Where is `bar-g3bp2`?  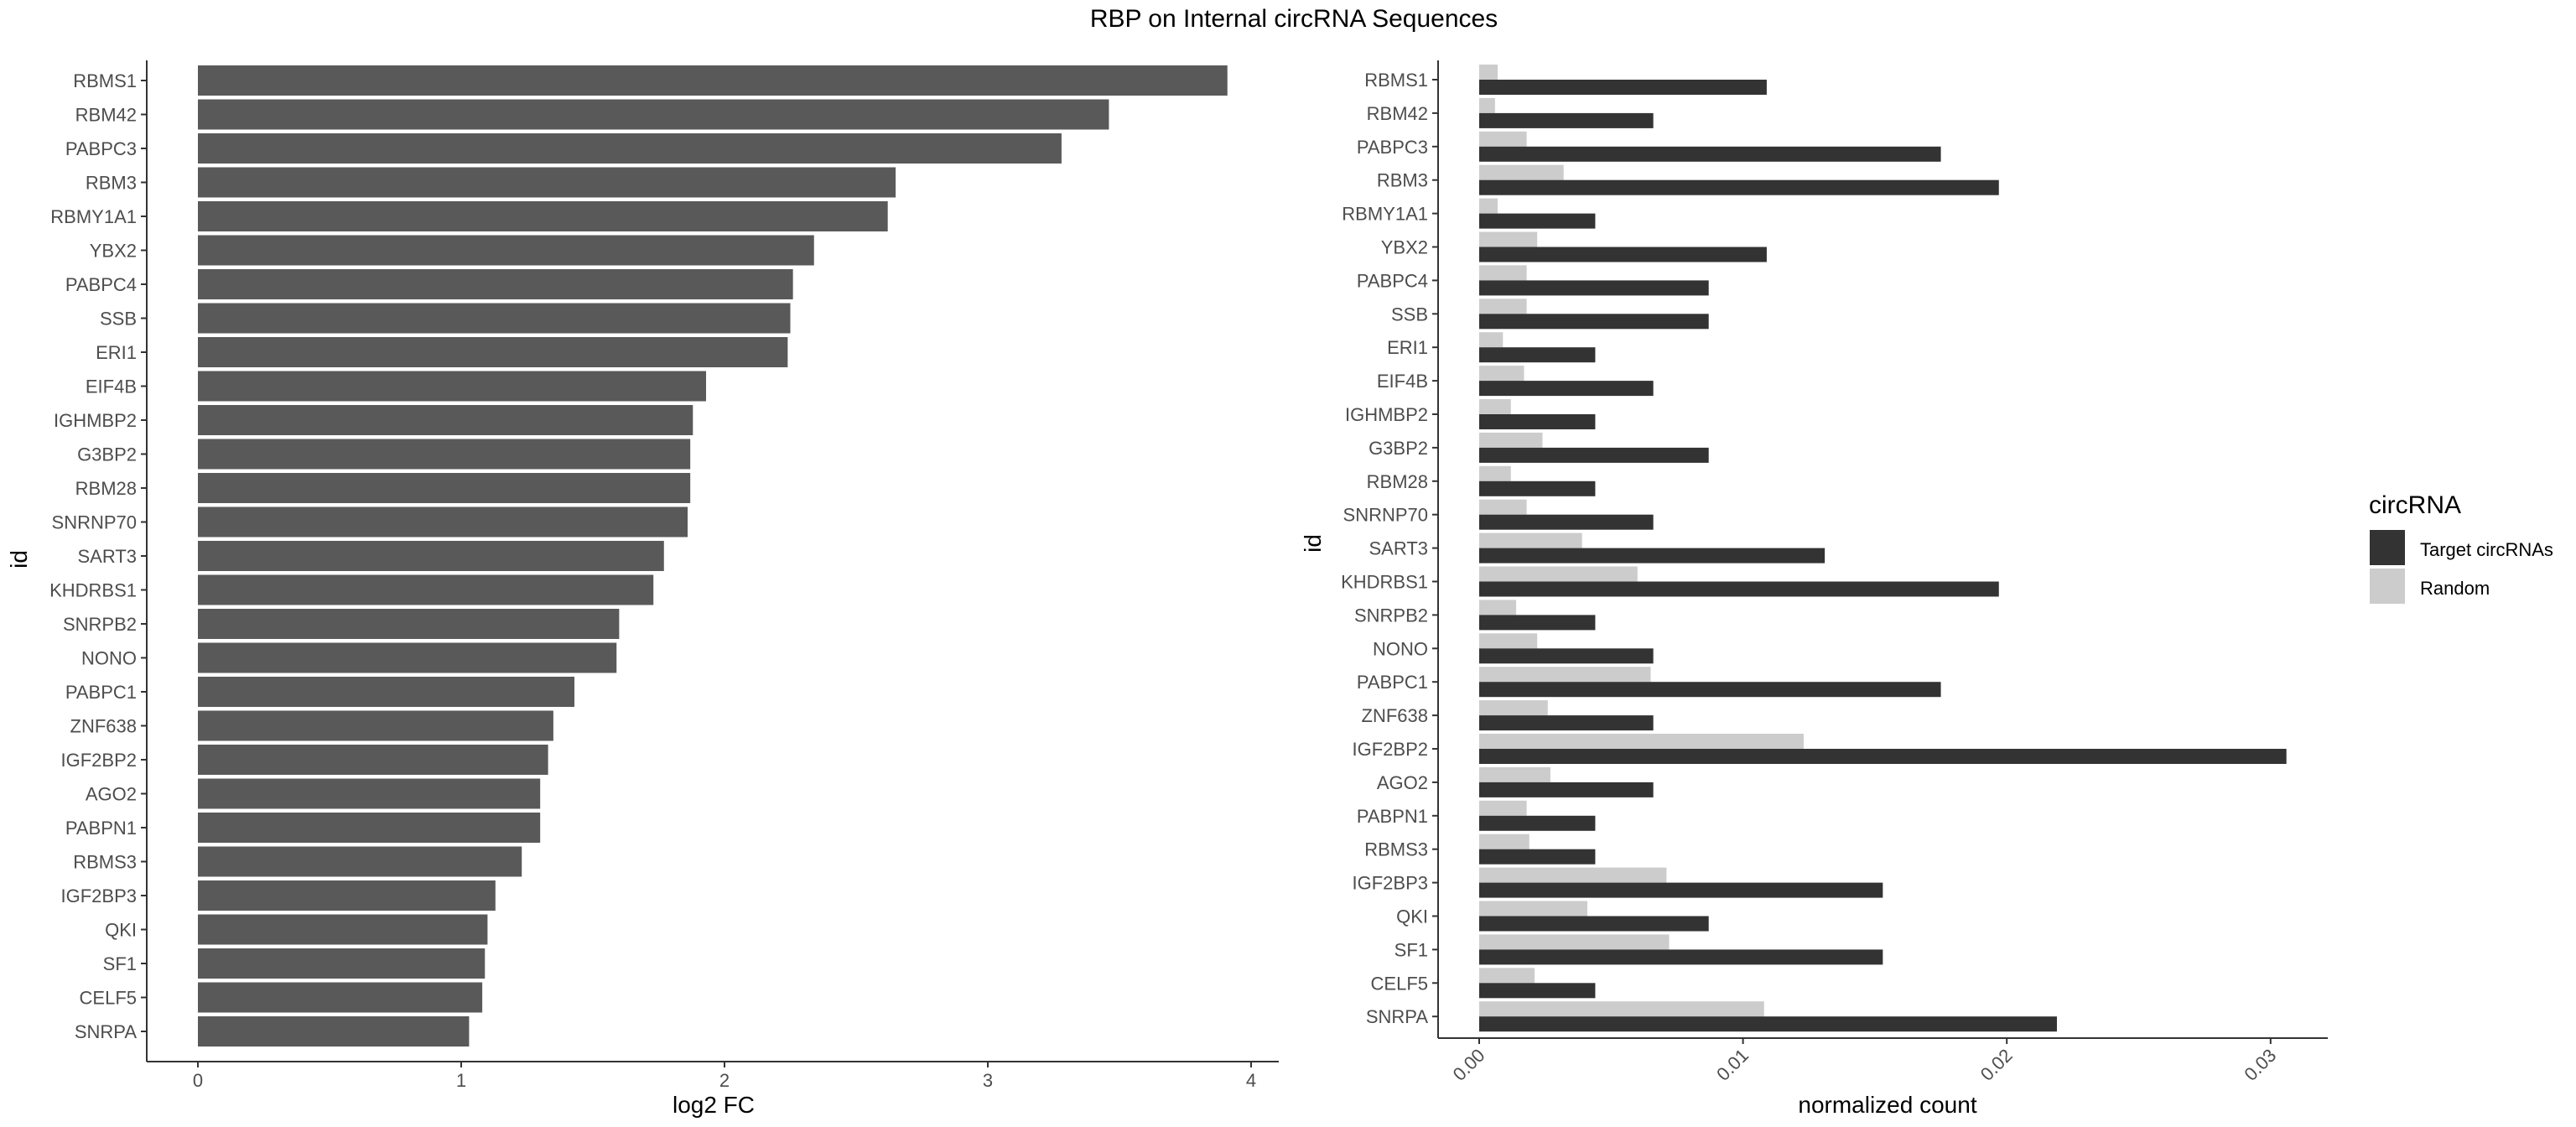 bar-g3bp2 is located at coordinates (444, 454).